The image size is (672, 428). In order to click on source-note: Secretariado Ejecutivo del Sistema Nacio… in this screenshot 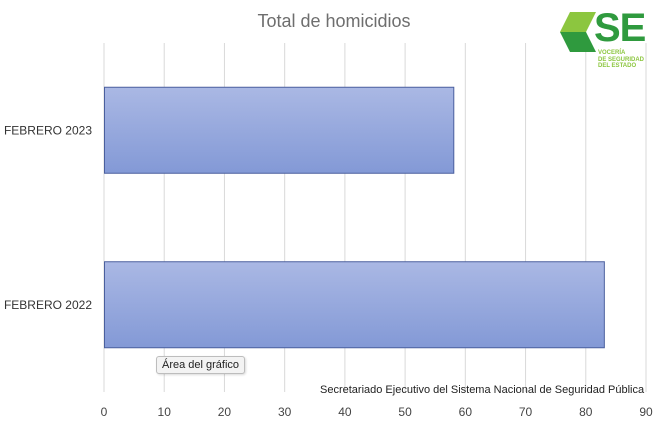, I will do `click(482, 390)`.